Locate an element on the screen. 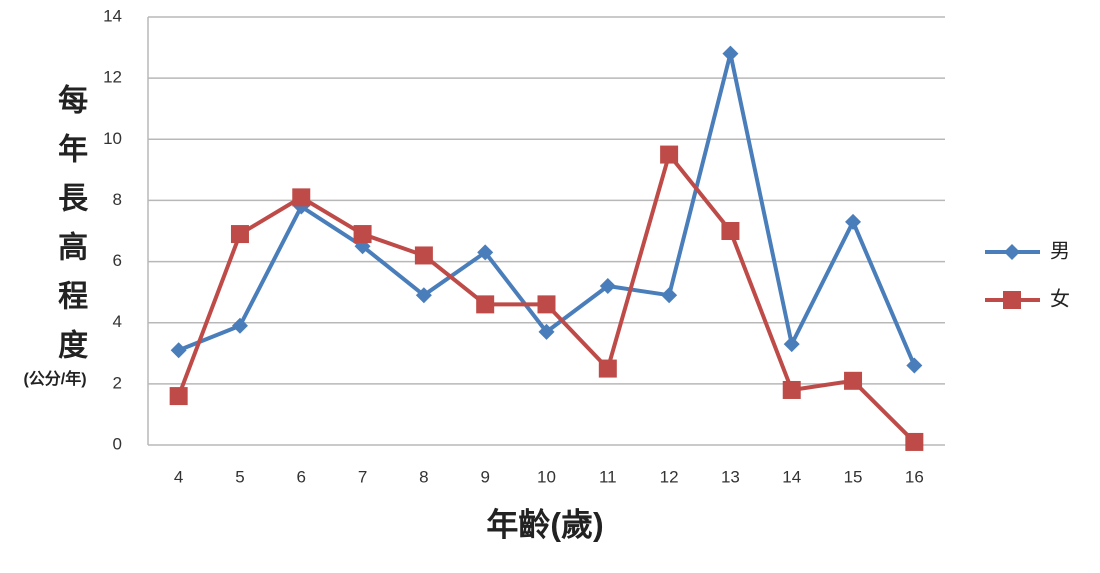 This screenshot has width=1100, height=573. legend-label: 男 is located at coordinates (1060, 251).